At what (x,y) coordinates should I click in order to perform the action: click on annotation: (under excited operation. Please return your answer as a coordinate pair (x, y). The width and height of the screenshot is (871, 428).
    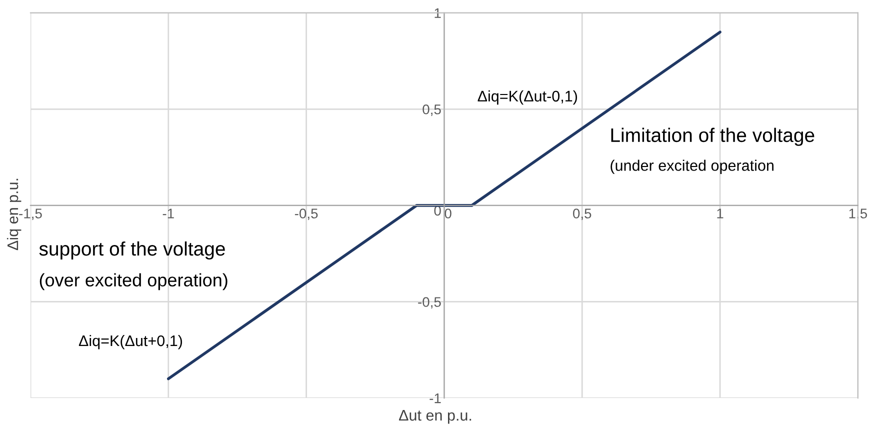
    Looking at the image, I should click on (692, 167).